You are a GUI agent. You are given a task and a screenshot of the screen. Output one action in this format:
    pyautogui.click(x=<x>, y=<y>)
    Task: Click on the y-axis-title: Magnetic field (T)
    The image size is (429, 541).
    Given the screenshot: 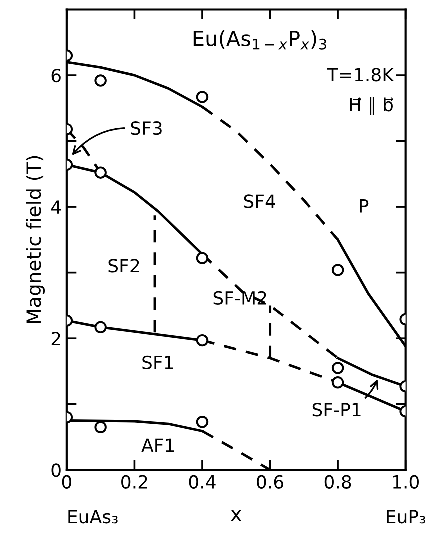 What is the action you would take?
    pyautogui.click(x=36, y=240)
    